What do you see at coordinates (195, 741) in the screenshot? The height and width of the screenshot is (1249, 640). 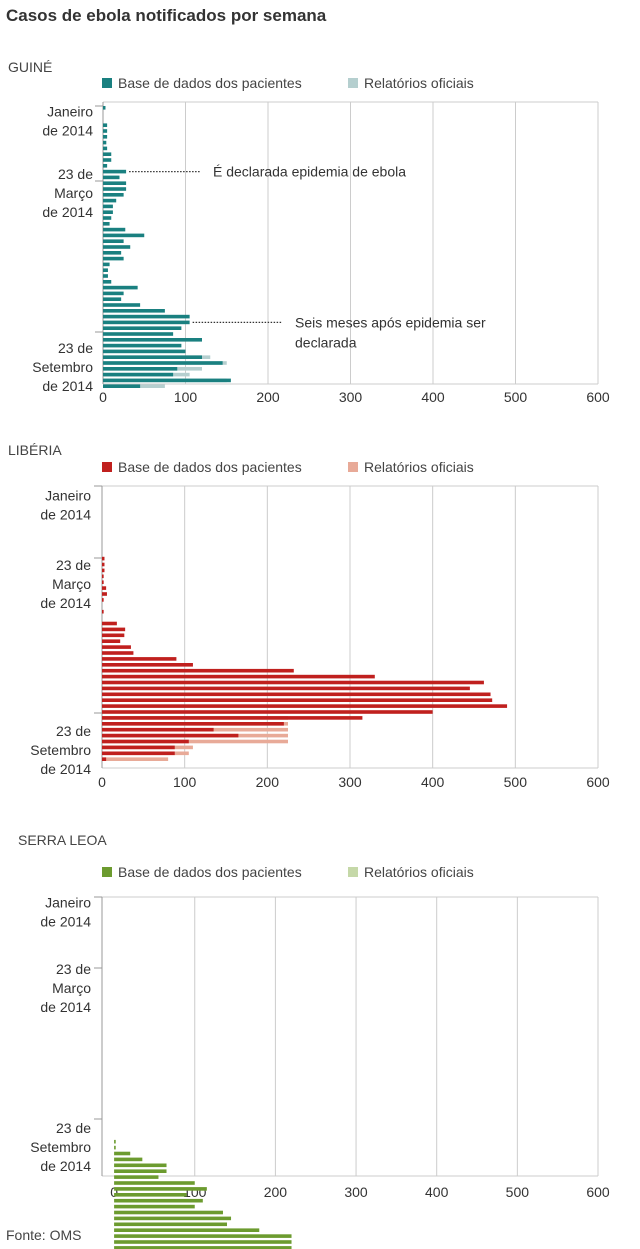 I see `bar-official` at bounding box center [195, 741].